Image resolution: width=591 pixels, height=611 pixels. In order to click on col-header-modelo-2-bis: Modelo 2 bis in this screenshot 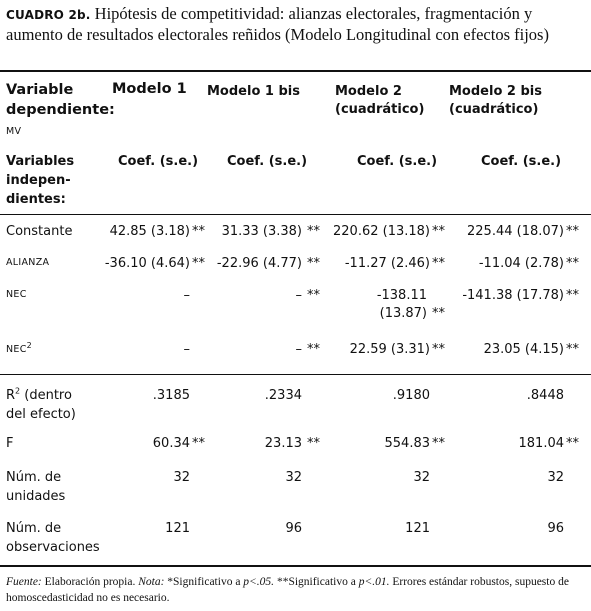, I will do `click(495, 91)`.